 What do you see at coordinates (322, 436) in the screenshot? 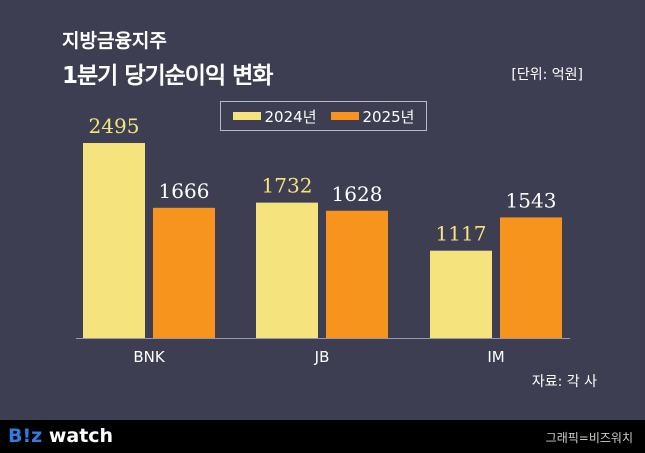
I see `footer: B!z watch 그래픽=비즈워치` at bounding box center [322, 436].